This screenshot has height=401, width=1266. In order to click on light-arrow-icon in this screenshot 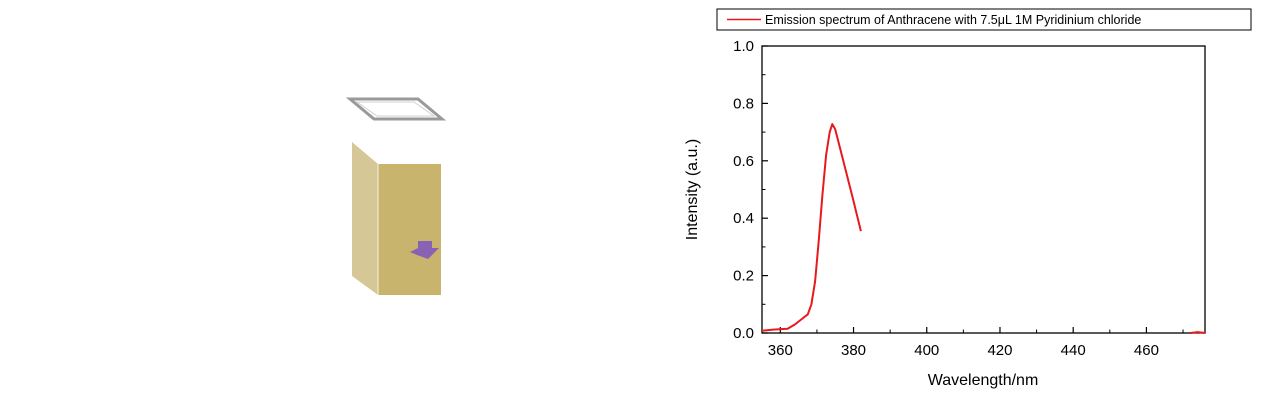, I will do `click(424, 250)`.